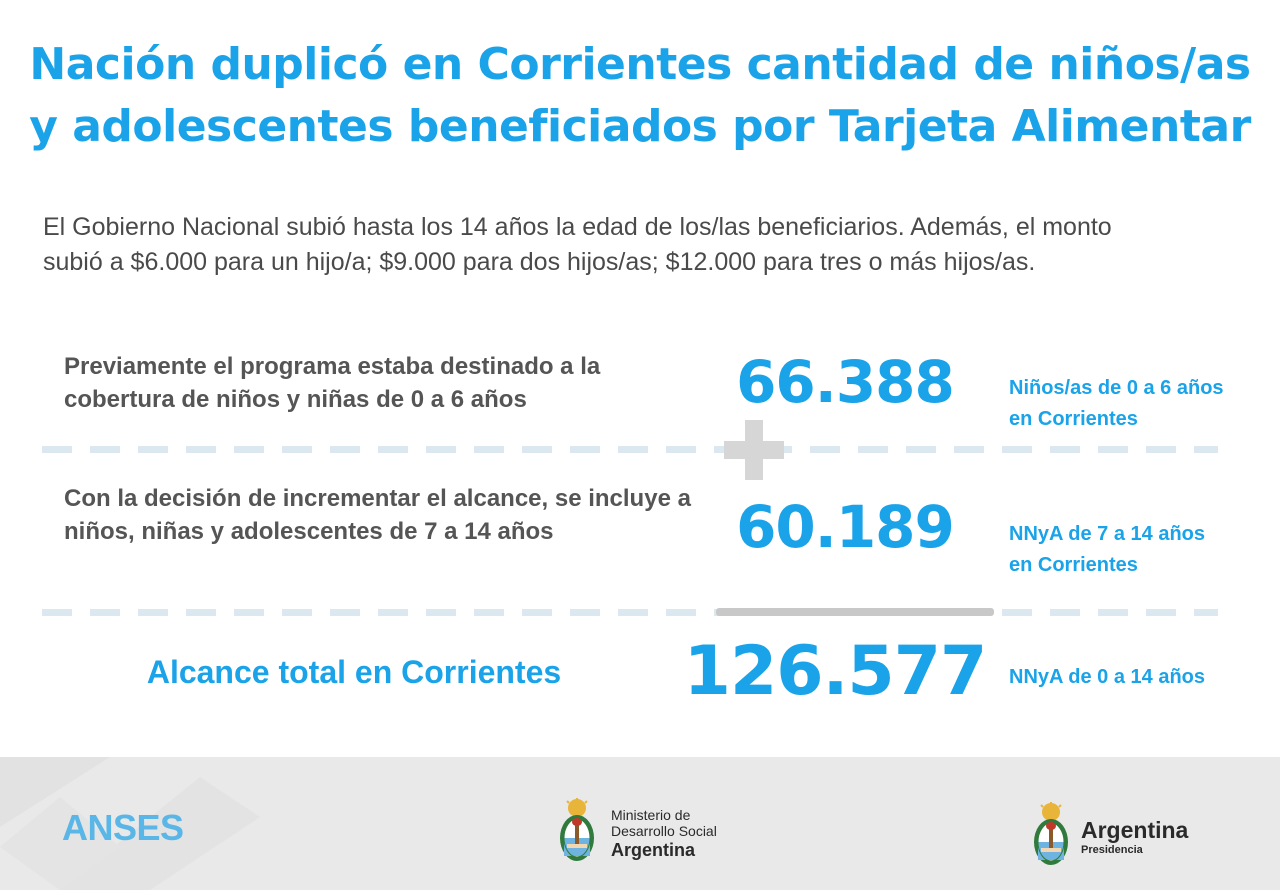  Describe the element at coordinates (653, 850) in the screenshot. I see `ministry-line-3: Argentina` at that location.